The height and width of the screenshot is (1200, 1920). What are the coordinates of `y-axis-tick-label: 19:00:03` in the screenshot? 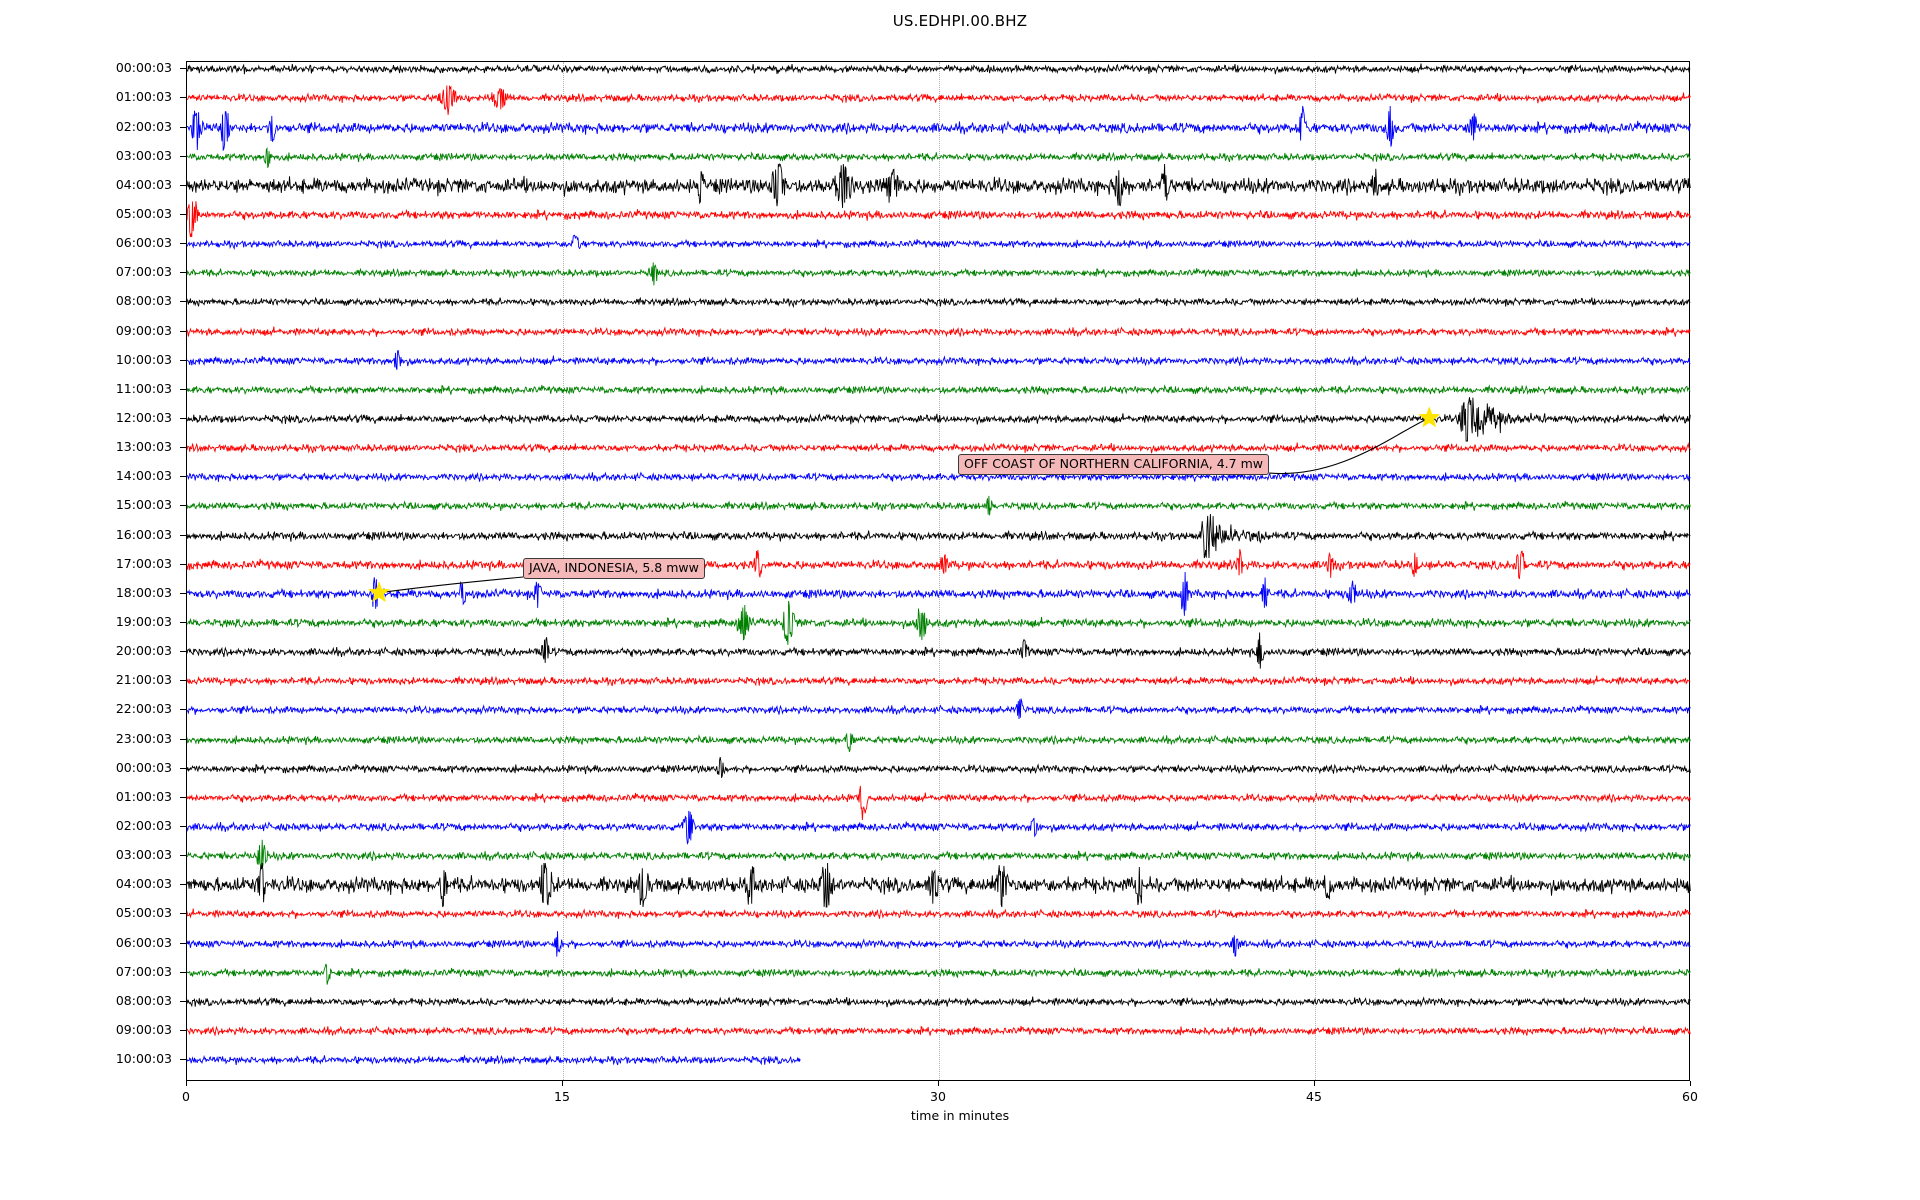 It's located at (143, 621).